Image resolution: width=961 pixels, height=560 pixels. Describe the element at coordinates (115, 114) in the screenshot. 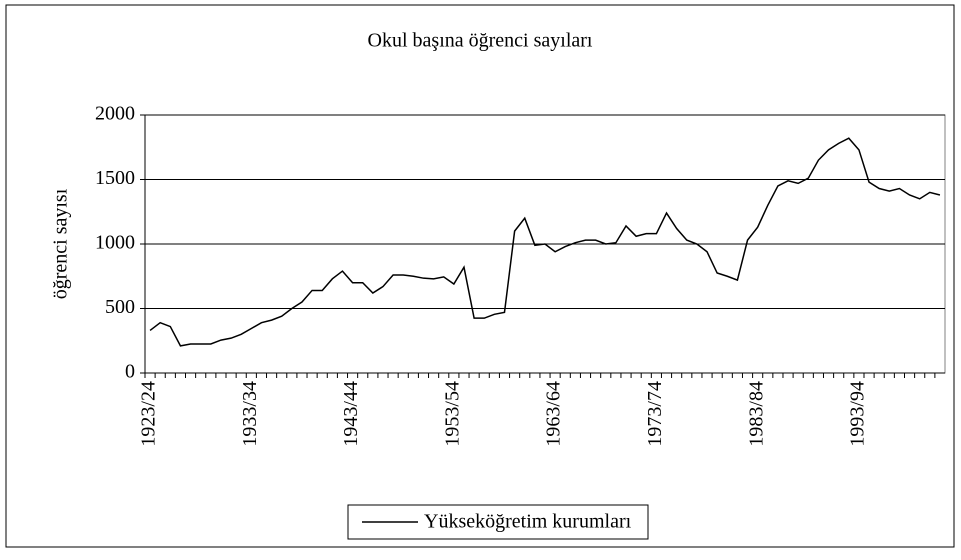

I see `y-tick-label: 2000` at that location.